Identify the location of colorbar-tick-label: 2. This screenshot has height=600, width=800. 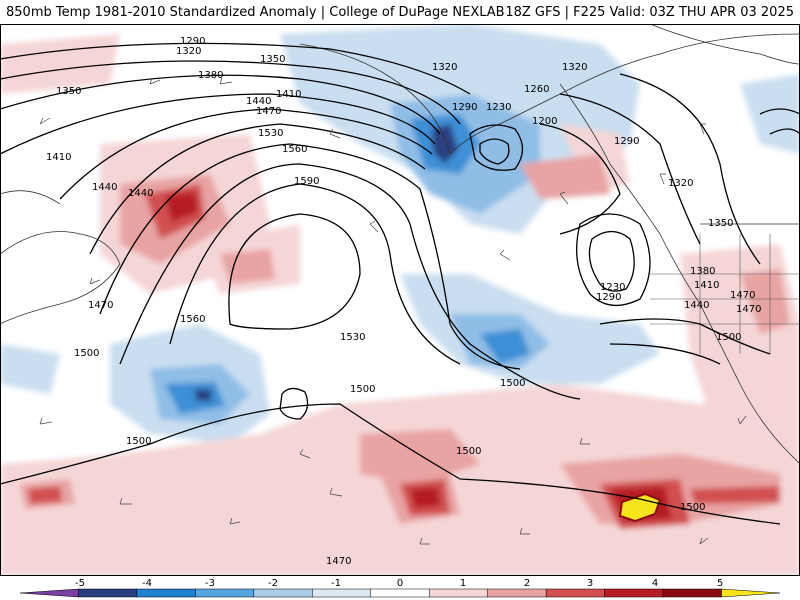
(527, 583).